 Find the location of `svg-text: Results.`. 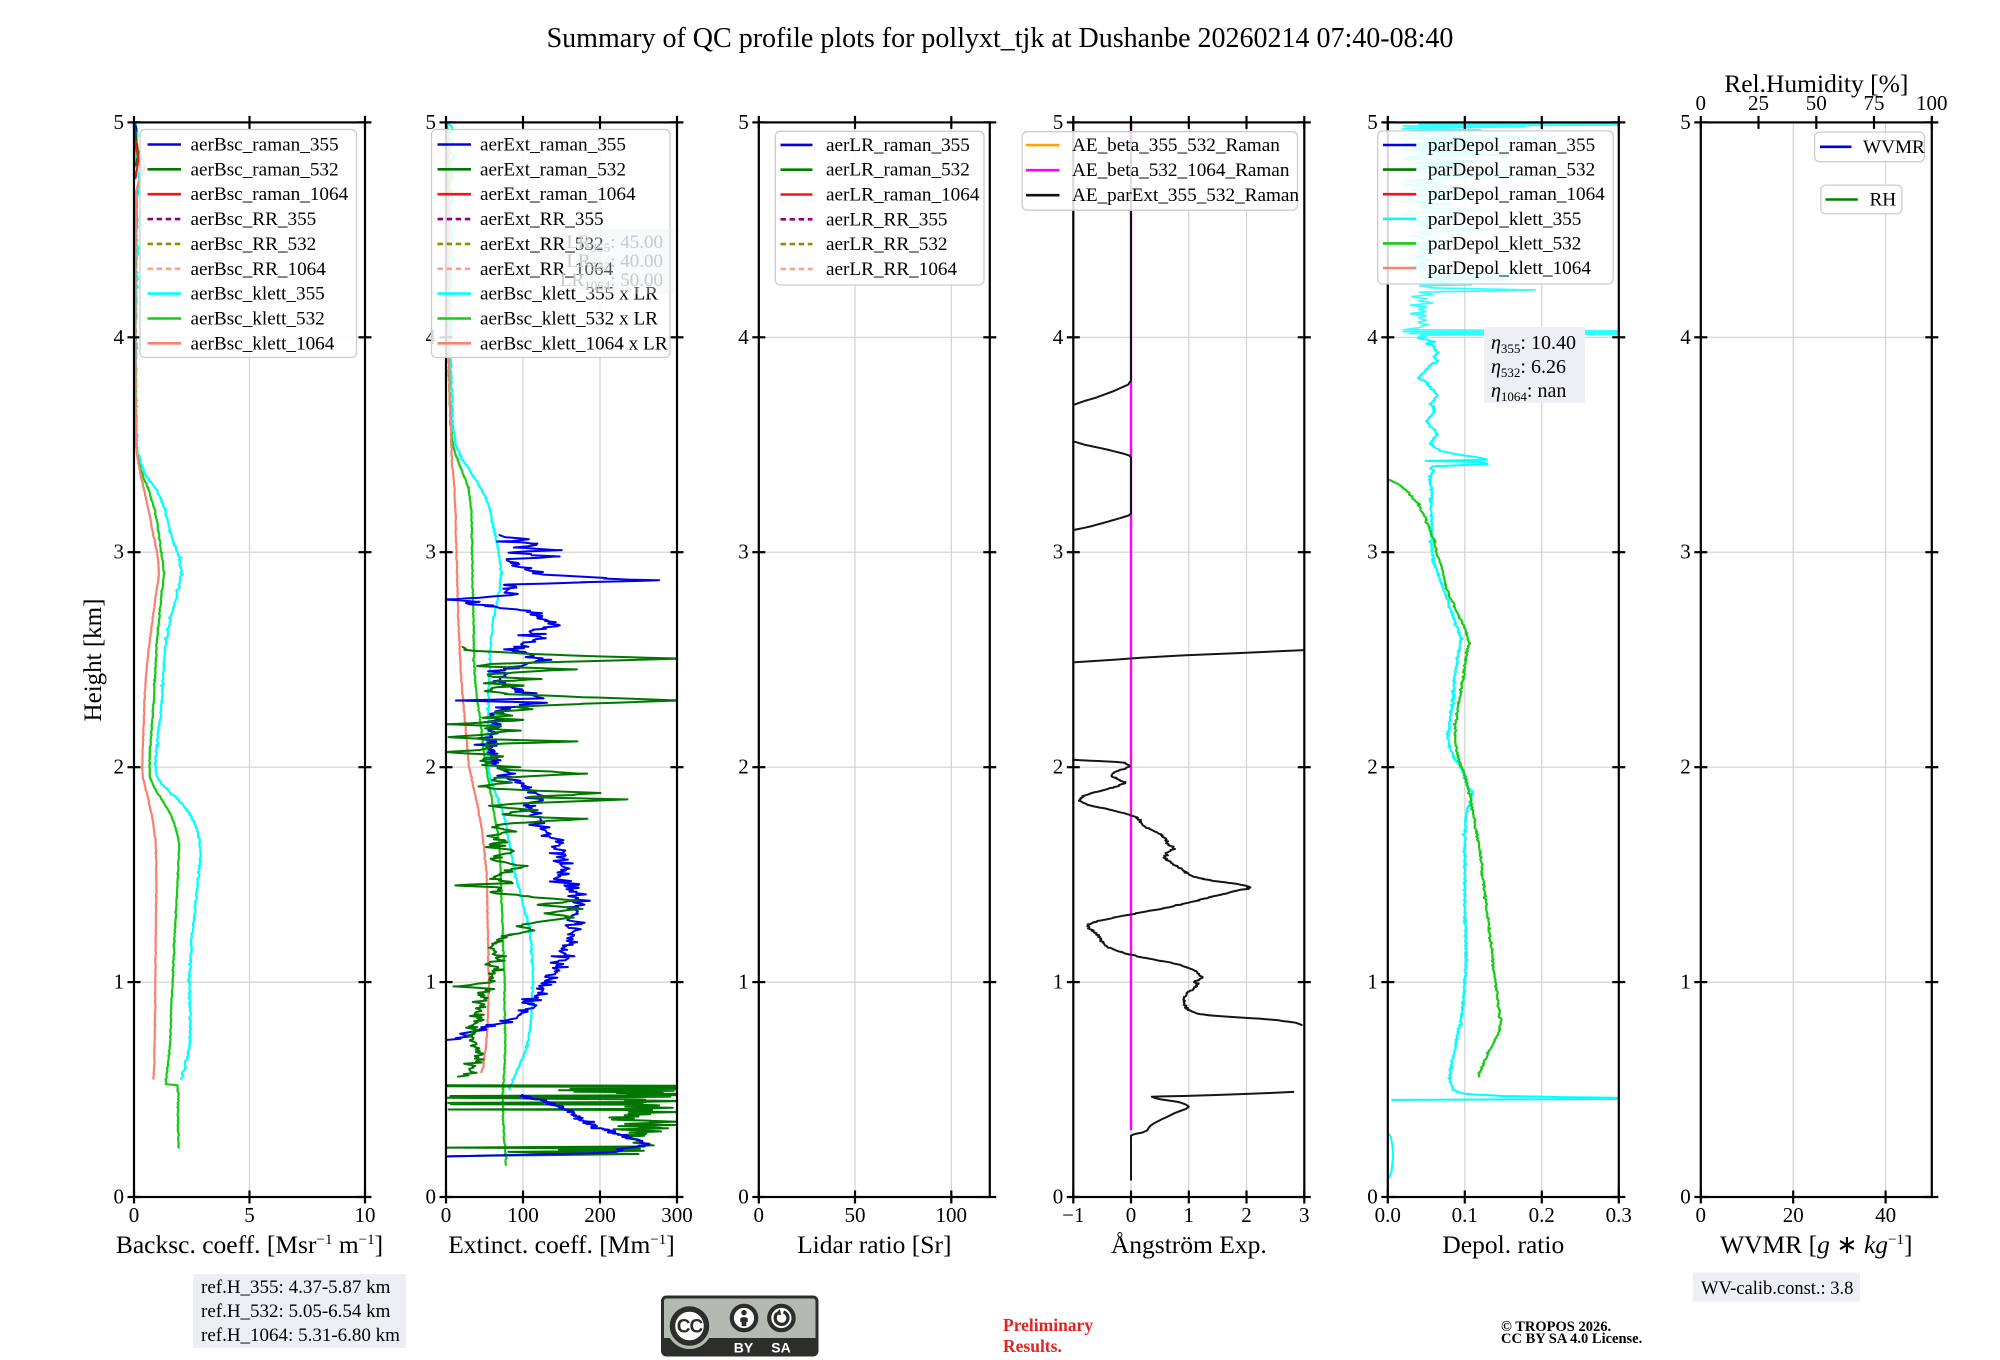

svg-text: Results. is located at coordinates (1032, 1346).